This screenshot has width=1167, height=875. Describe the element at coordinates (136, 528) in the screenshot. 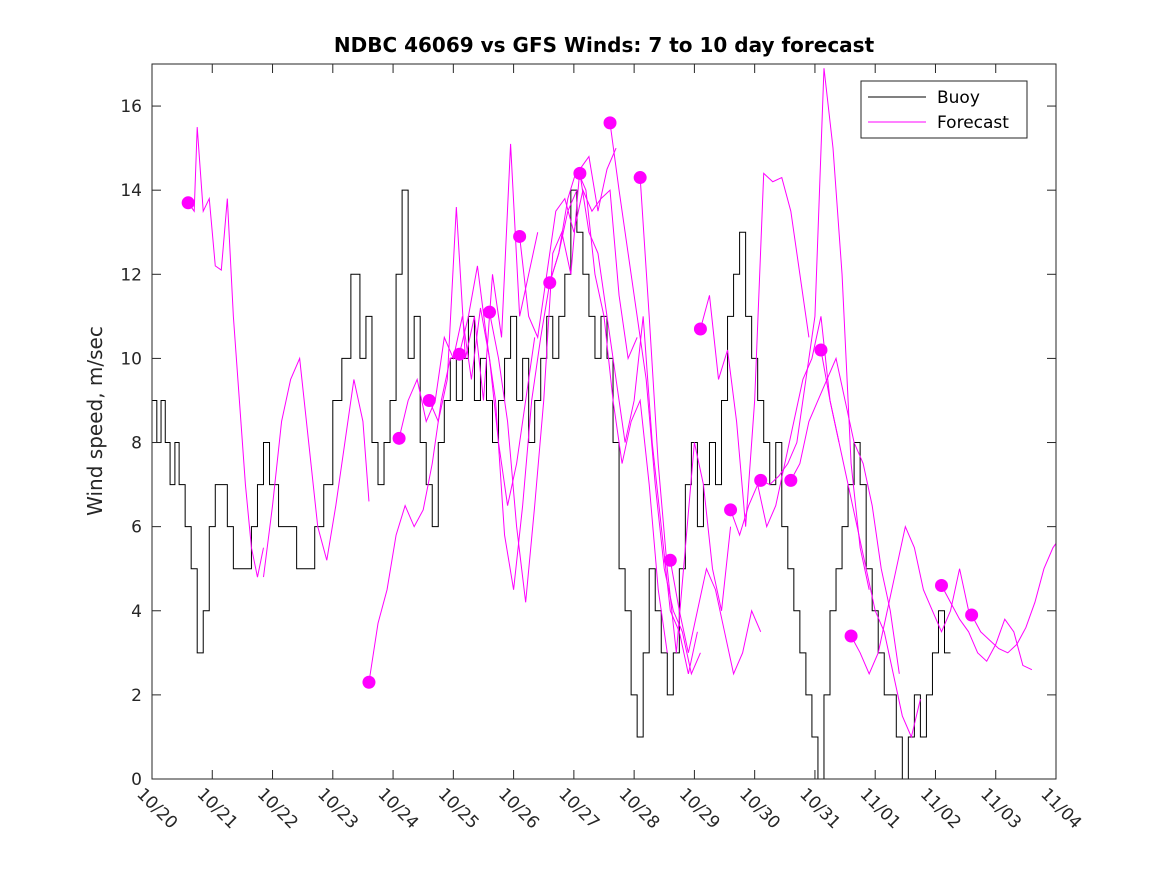

I see `y-tick-label: 6` at that location.